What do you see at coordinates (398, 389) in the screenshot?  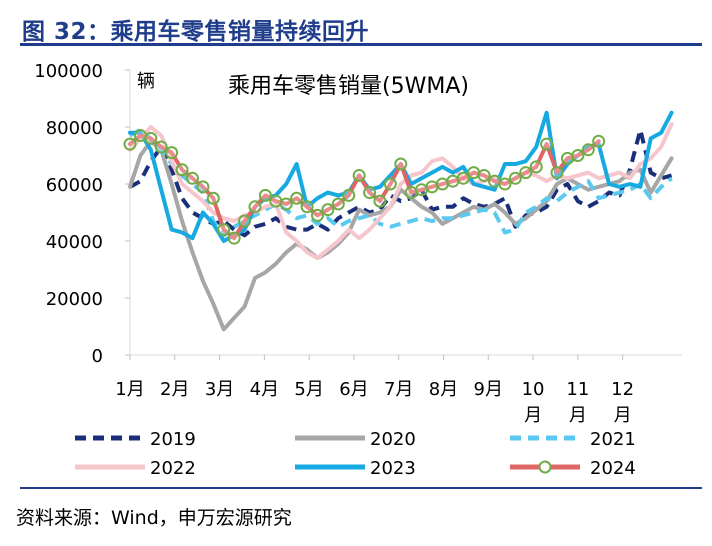 I see `x-tick-label: 7月` at bounding box center [398, 389].